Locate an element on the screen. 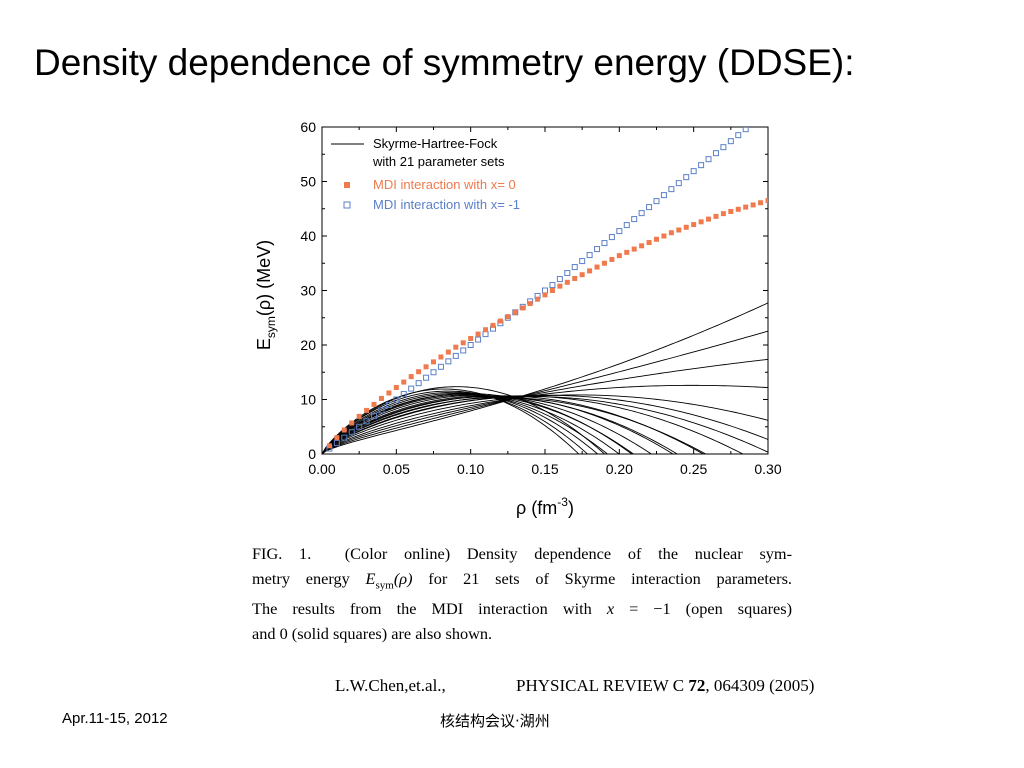 This screenshot has width=1024, height=768. legend-mdi0-marker is located at coordinates (347, 185).